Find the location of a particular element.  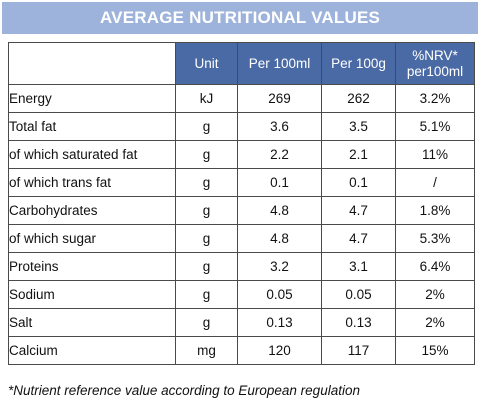

nrv-cell: 15% is located at coordinates (435, 350).